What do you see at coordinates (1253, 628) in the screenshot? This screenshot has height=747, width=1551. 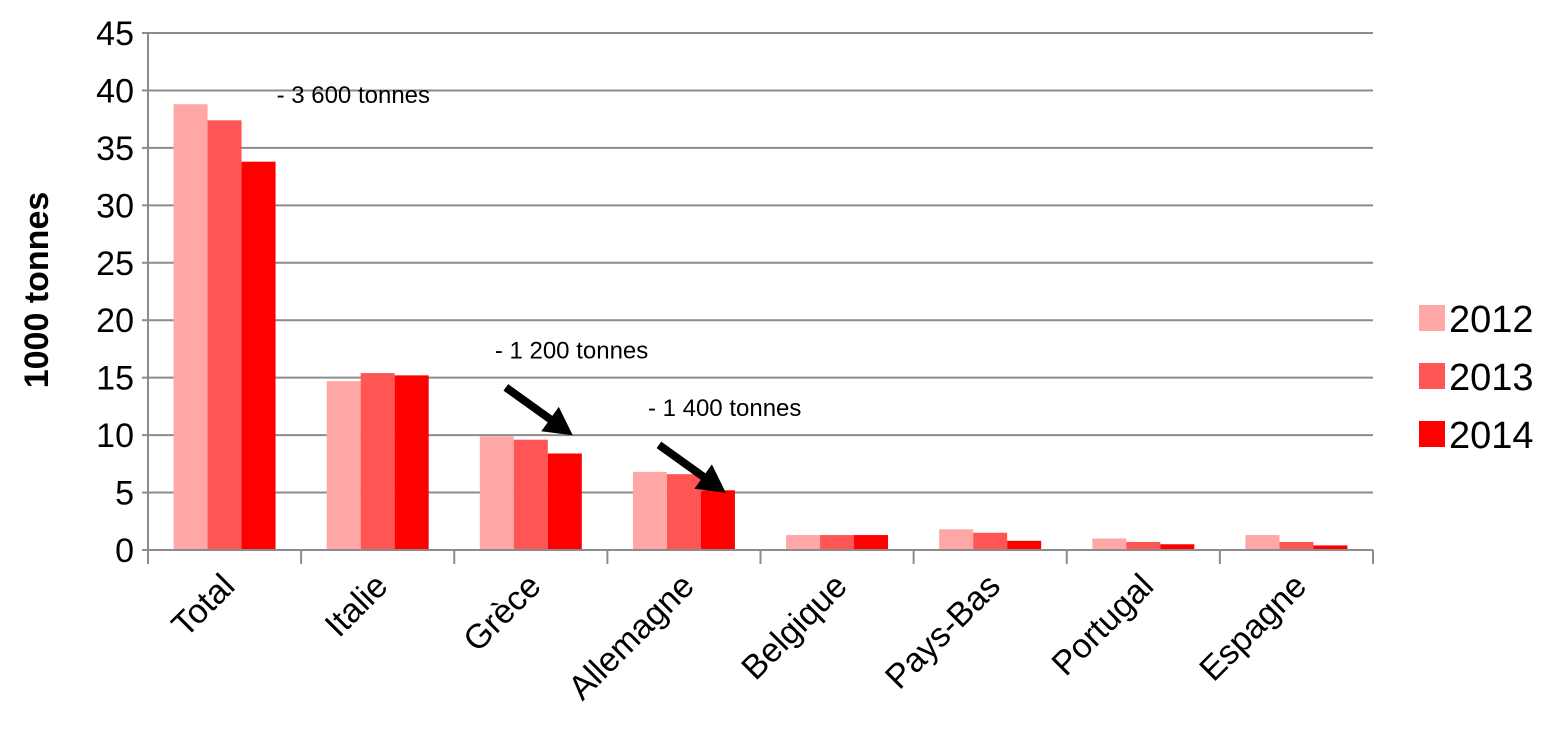 I see `x-category-label: Espagne` at bounding box center [1253, 628].